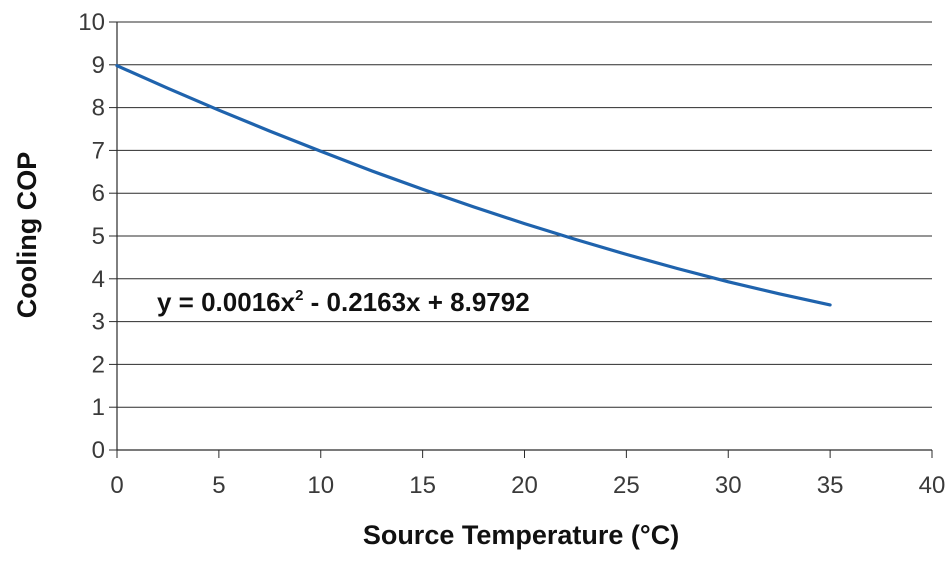 The height and width of the screenshot is (563, 952). I want to click on x-tick-label-40: 40, so click(932, 485).